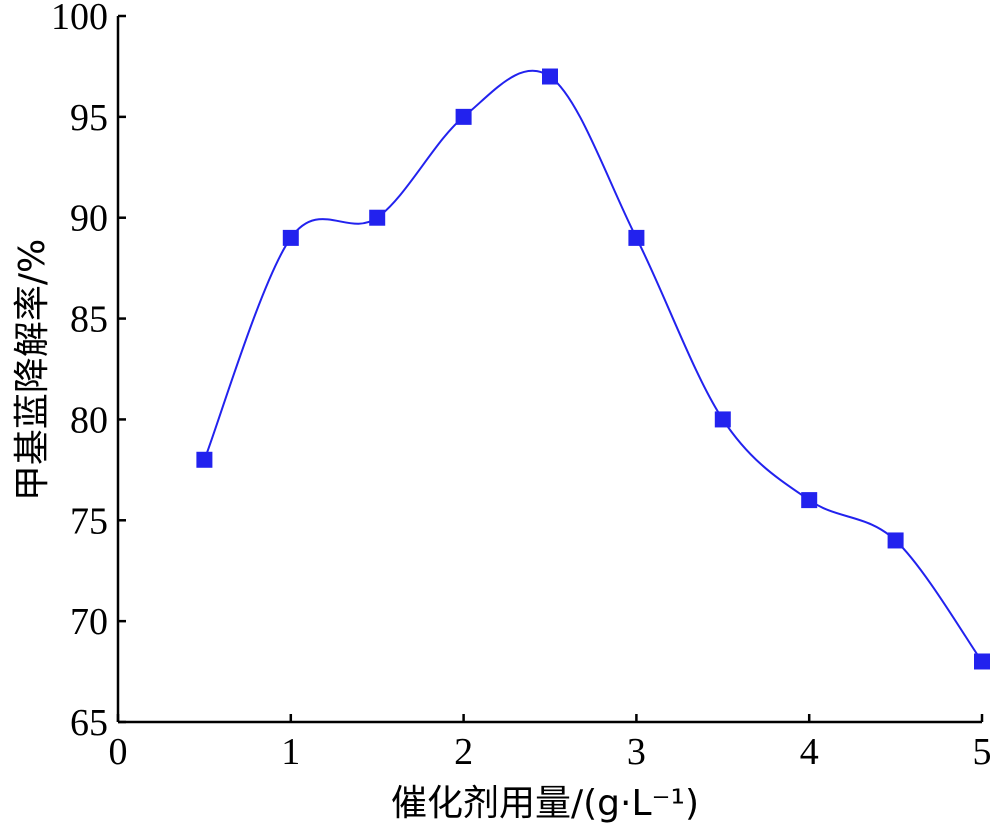 This screenshot has height=833, width=1000. Describe the element at coordinates (89, 420) in the screenshot. I see `y-tick-label: 80` at that location.